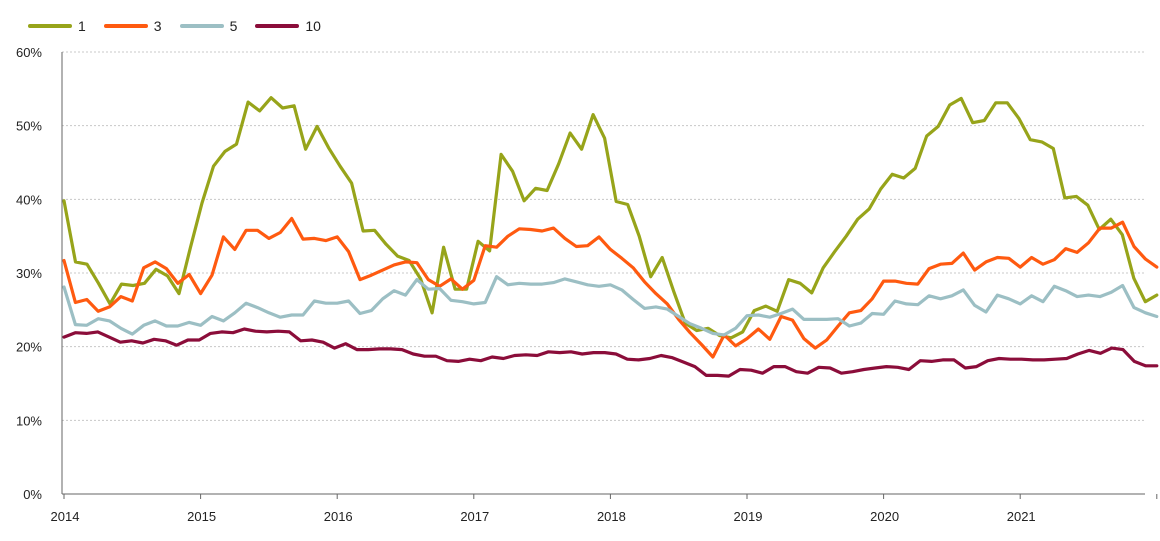 This screenshot has width=1160, height=541. Describe the element at coordinates (233, 26) in the screenshot. I see `legend-label-5: 5` at that location.